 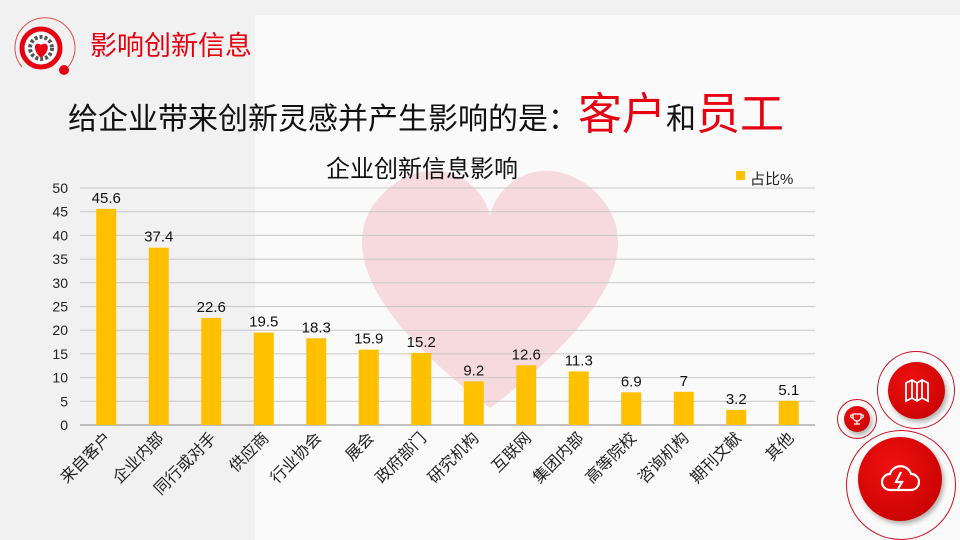 What do you see at coordinates (771, 179) in the screenshot?
I see `legend-label: 占比%` at bounding box center [771, 179].